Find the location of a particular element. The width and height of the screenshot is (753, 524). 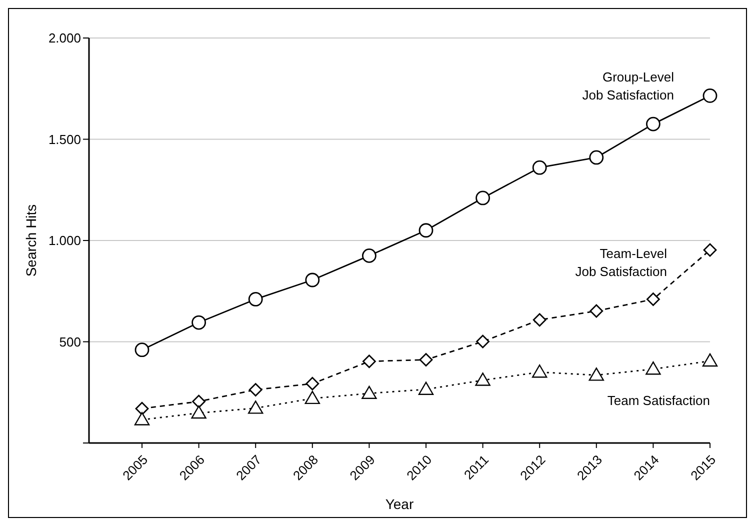

x-axis-title: Year is located at coordinates (399, 504).